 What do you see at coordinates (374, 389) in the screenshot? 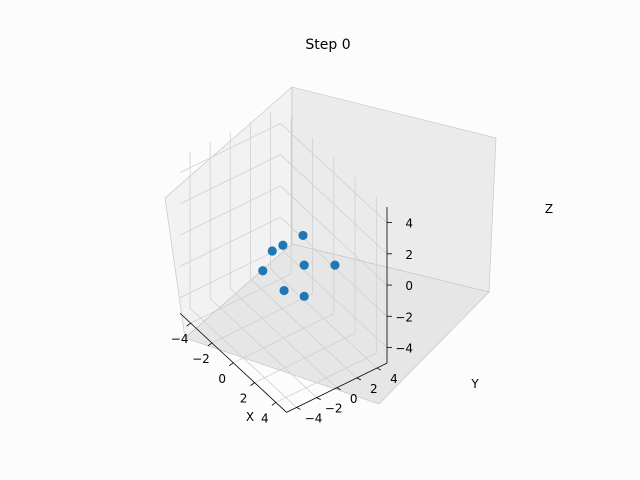
I see `y-tick-label: 2` at bounding box center [374, 389].